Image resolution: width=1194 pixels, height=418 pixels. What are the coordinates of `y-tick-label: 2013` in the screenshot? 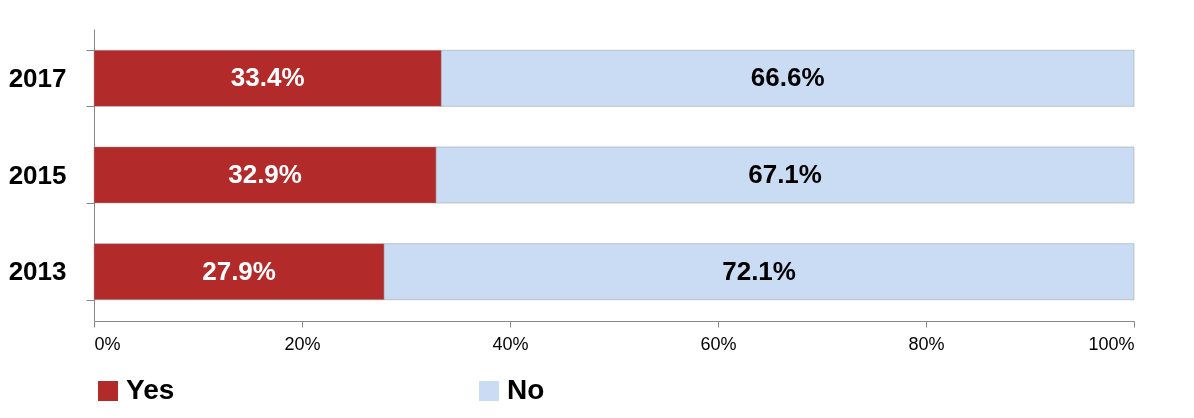 It's located at (37, 271).